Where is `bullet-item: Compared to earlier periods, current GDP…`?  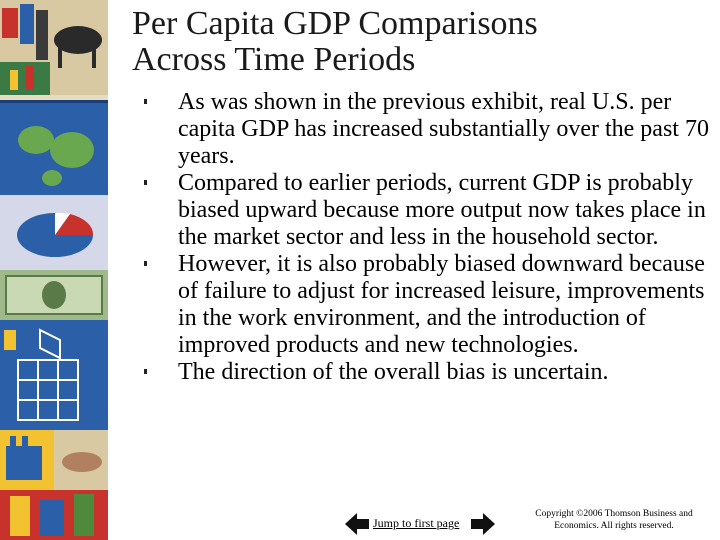 bullet-item: Compared to earlier periods, current GDP… is located at coordinates (427, 210).